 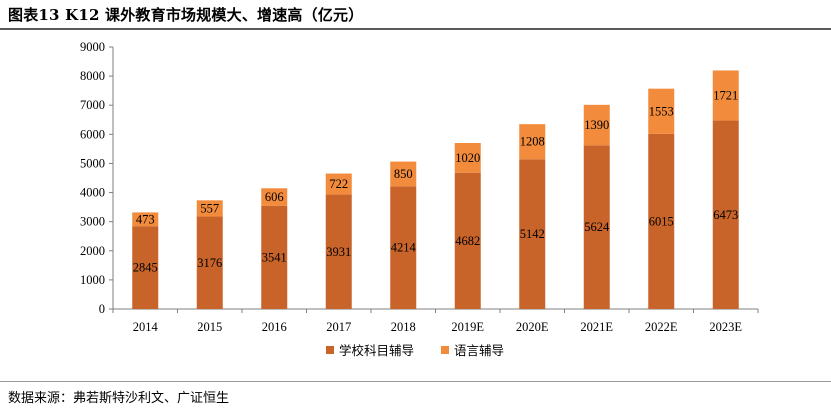 I want to click on x-tick-label-2014: 2014, so click(x=146, y=327).